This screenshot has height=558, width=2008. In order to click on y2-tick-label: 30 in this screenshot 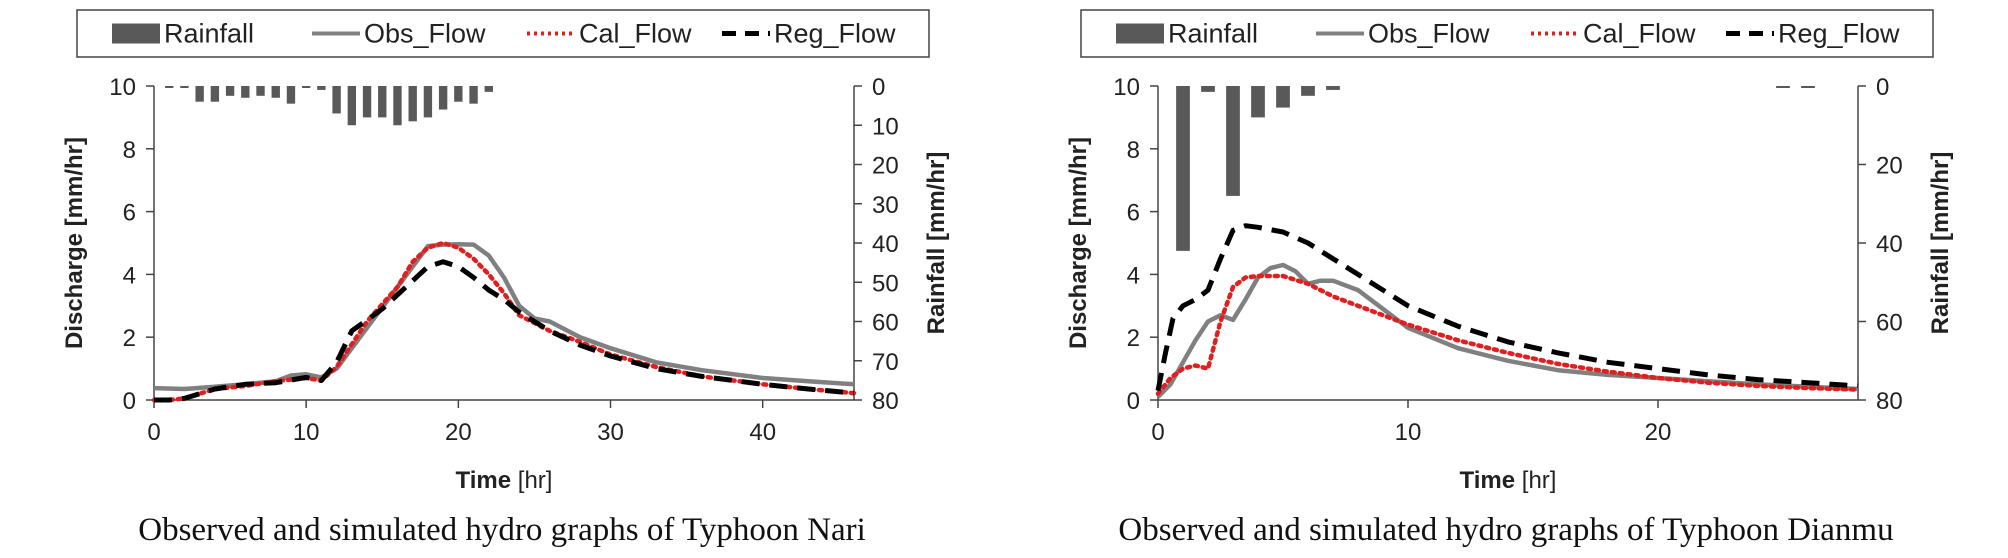, I will do `click(885, 205)`.